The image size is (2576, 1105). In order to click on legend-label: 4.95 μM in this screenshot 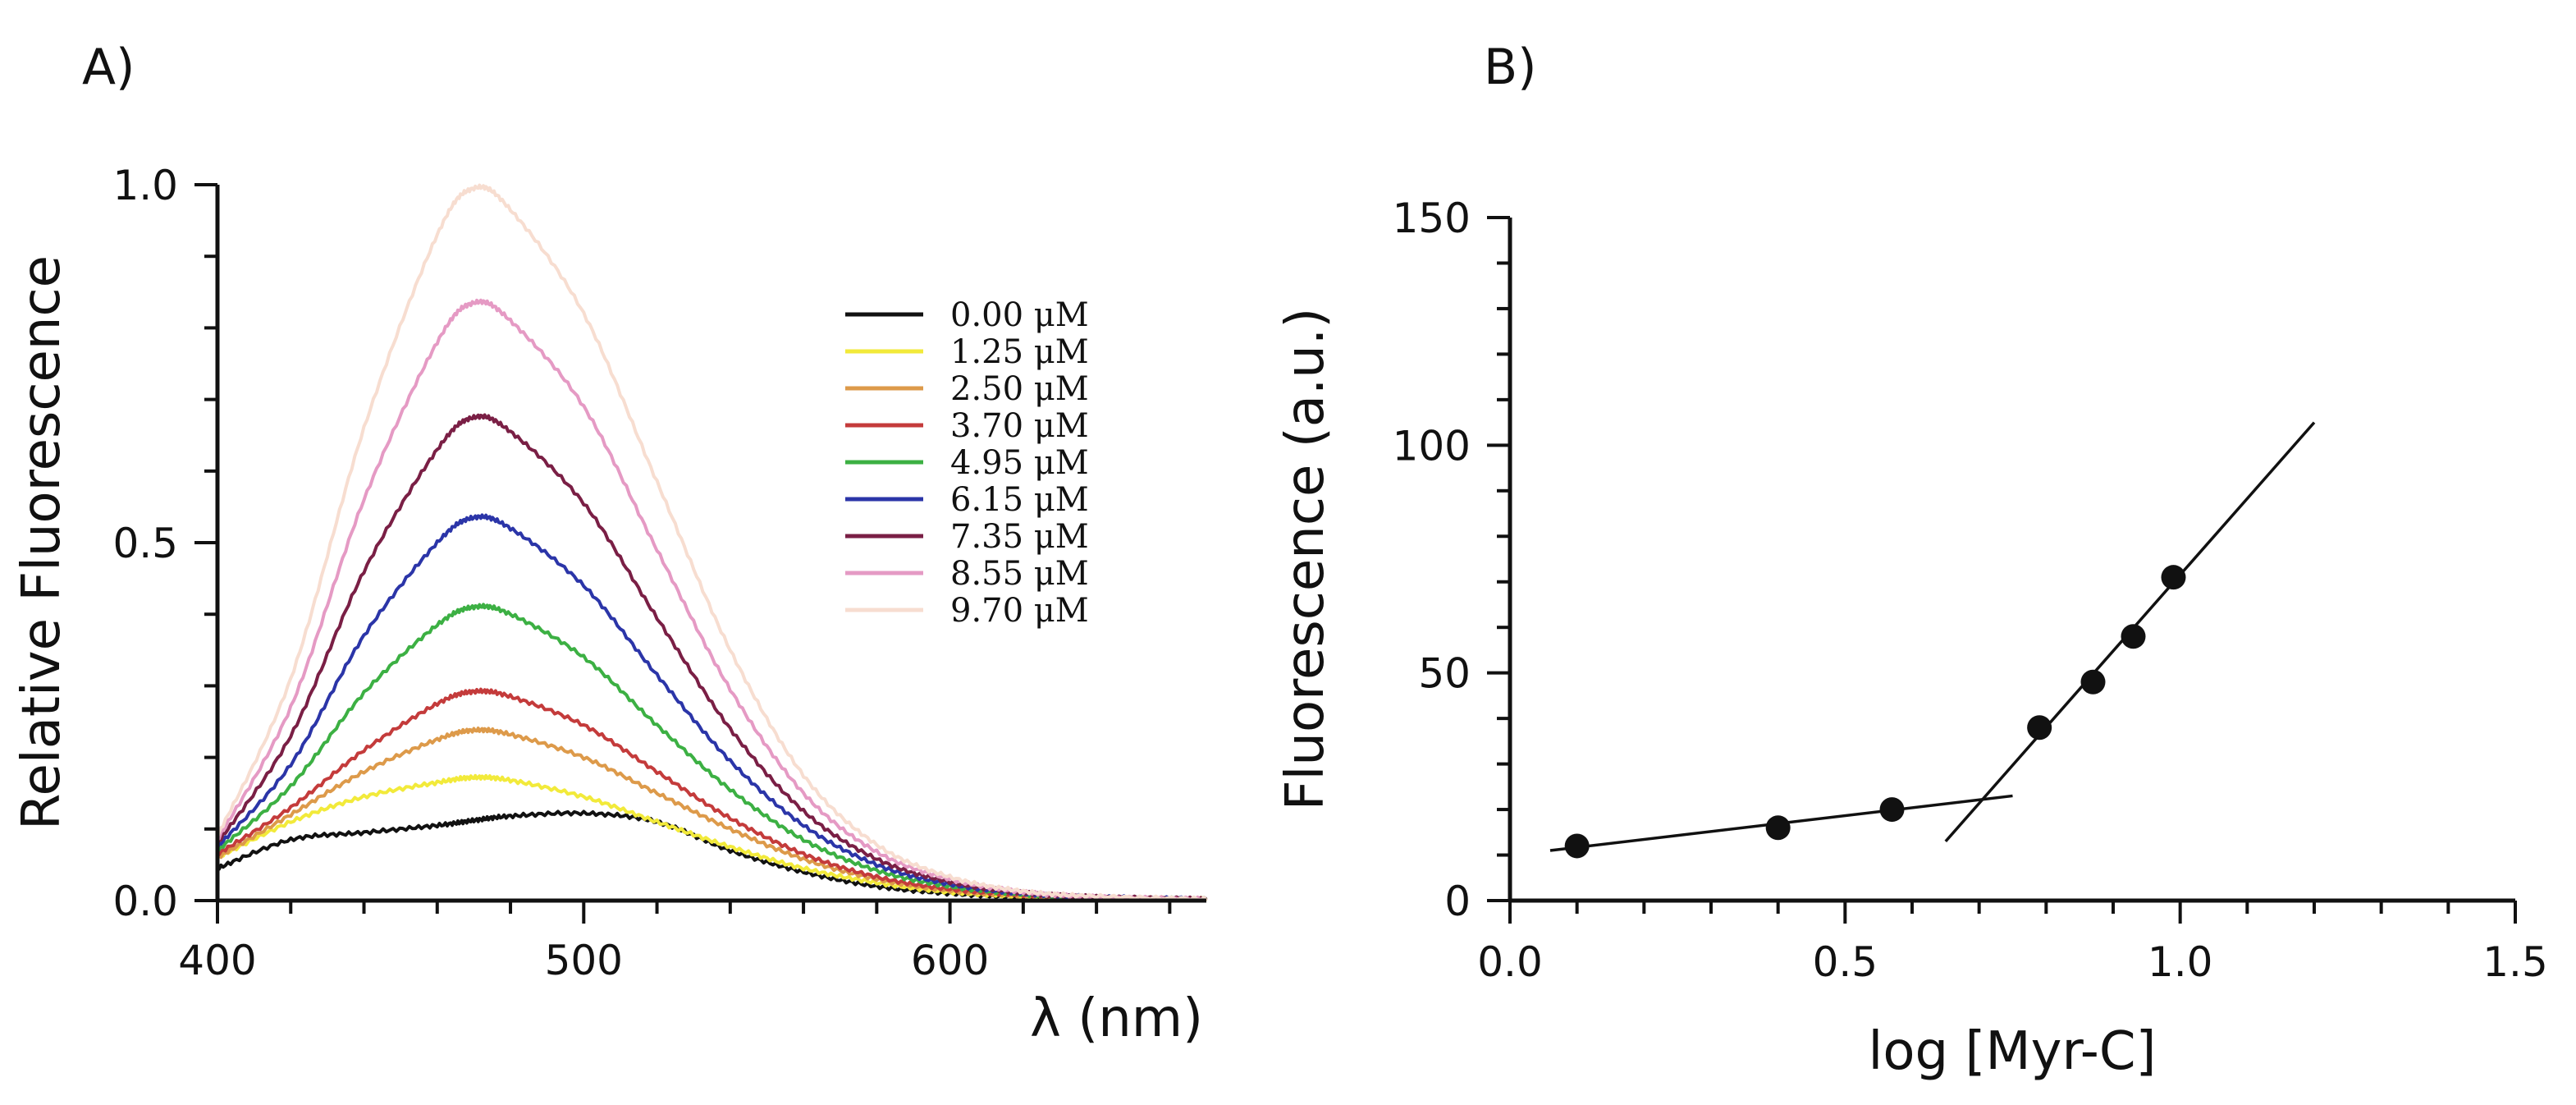, I will do `click(1019, 463)`.